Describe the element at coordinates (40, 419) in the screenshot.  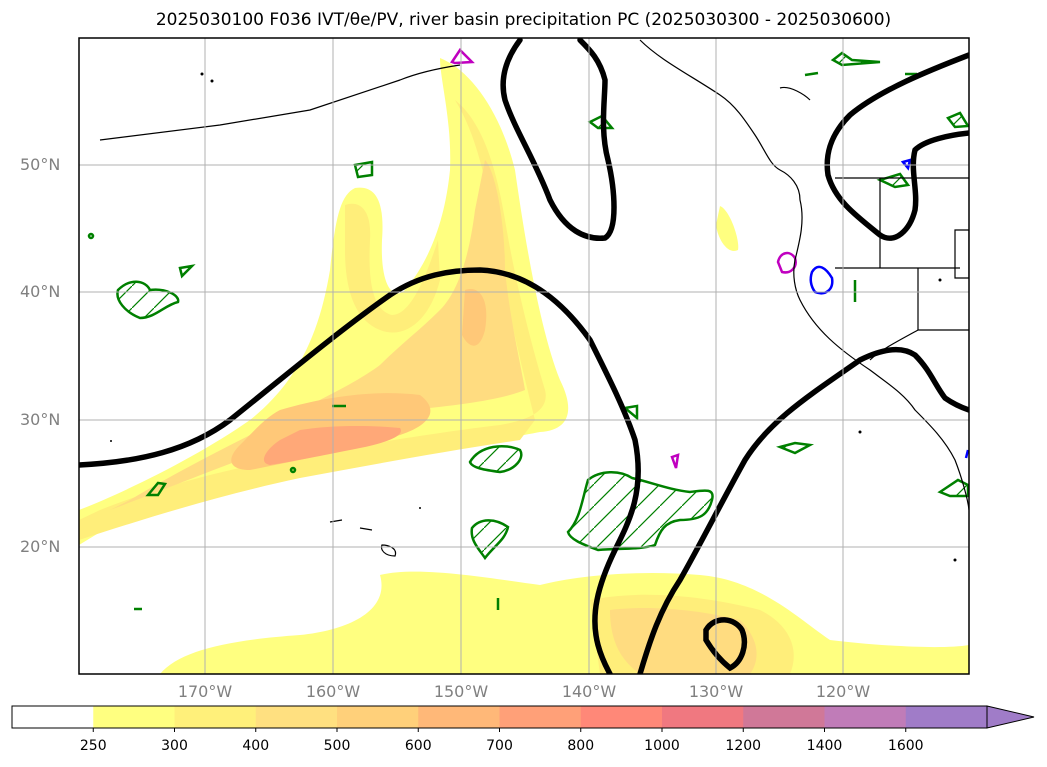
I see `lat-label-30n: 30°N` at that location.